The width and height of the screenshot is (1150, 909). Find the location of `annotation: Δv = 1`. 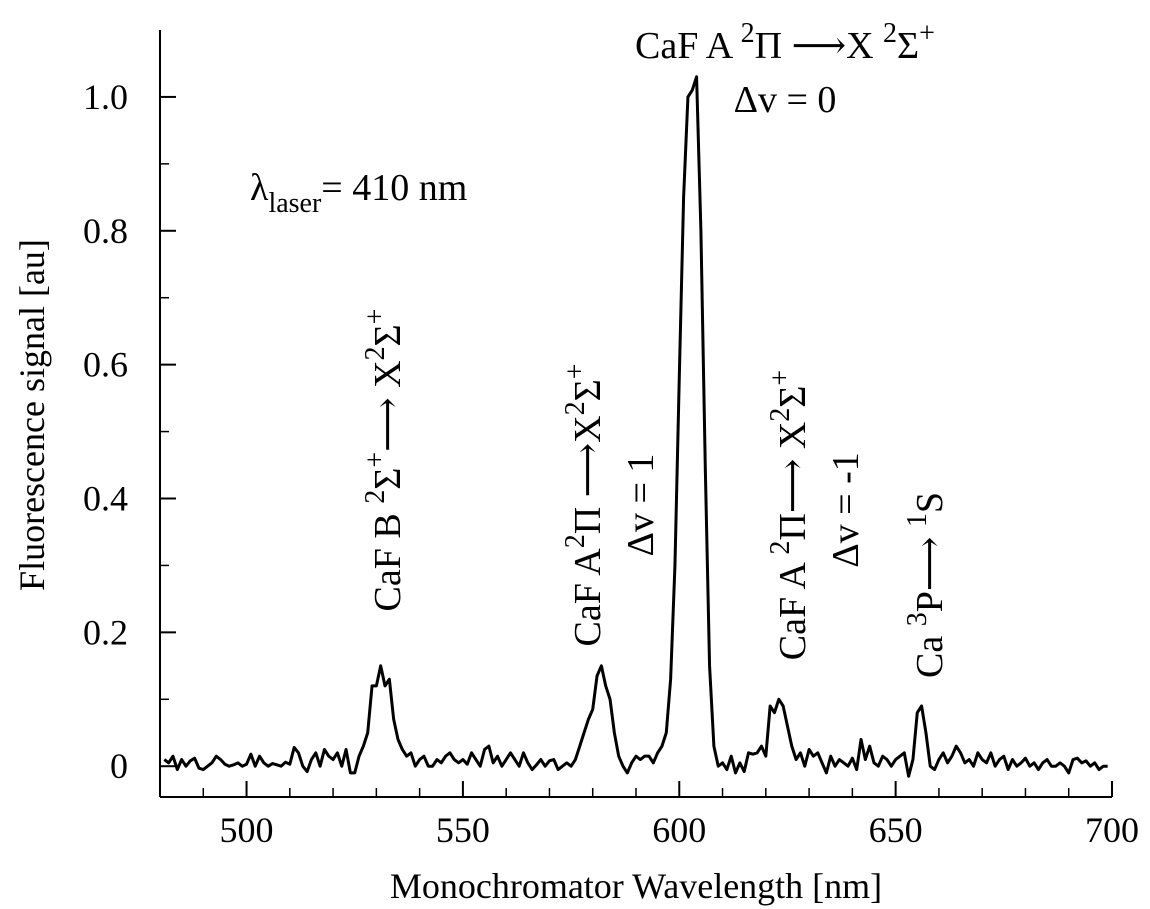

annotation: Δv = 1 is located at coordinates (641, 505).